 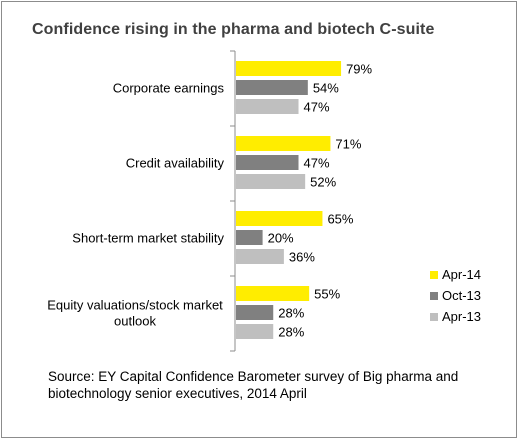 I want to click on data-label: 55%, so click(x=327, y=294).